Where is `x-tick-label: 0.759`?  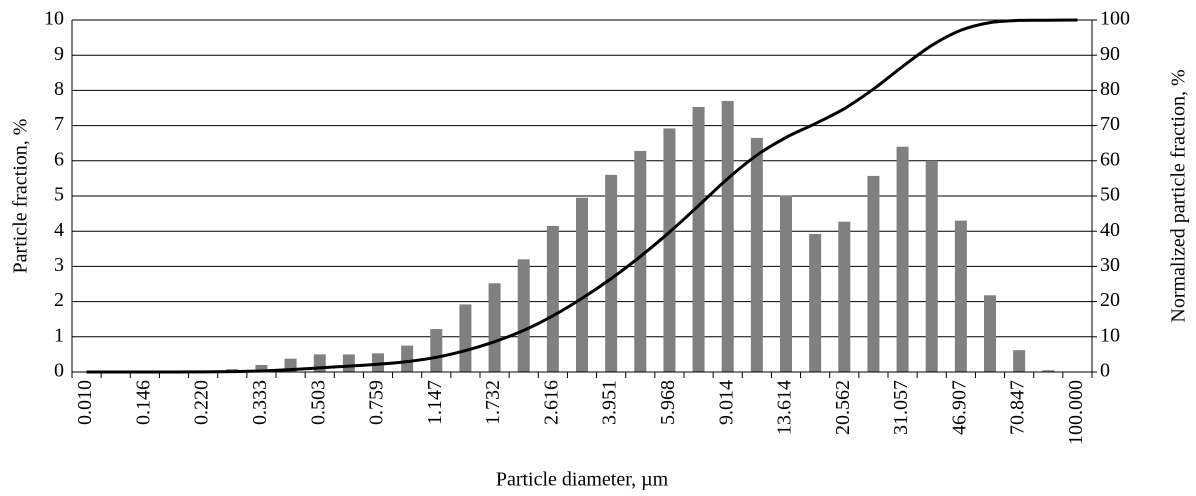
x-tick-label: 0.759 is located at coordinates (377, 402).